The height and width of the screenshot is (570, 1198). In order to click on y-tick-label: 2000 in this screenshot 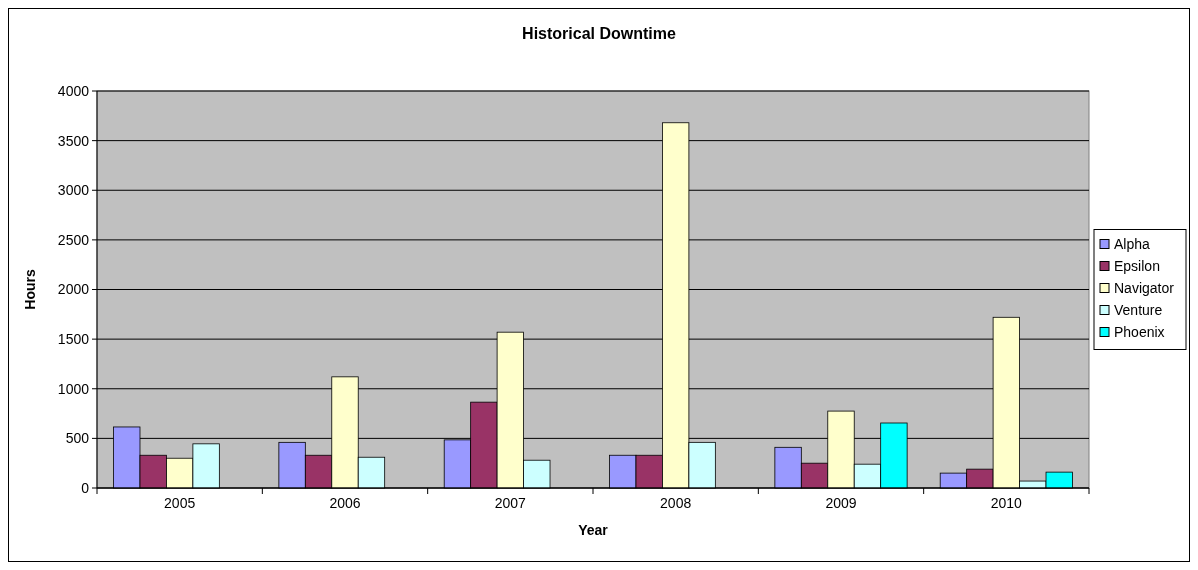, I will do `click(73, 289)`.